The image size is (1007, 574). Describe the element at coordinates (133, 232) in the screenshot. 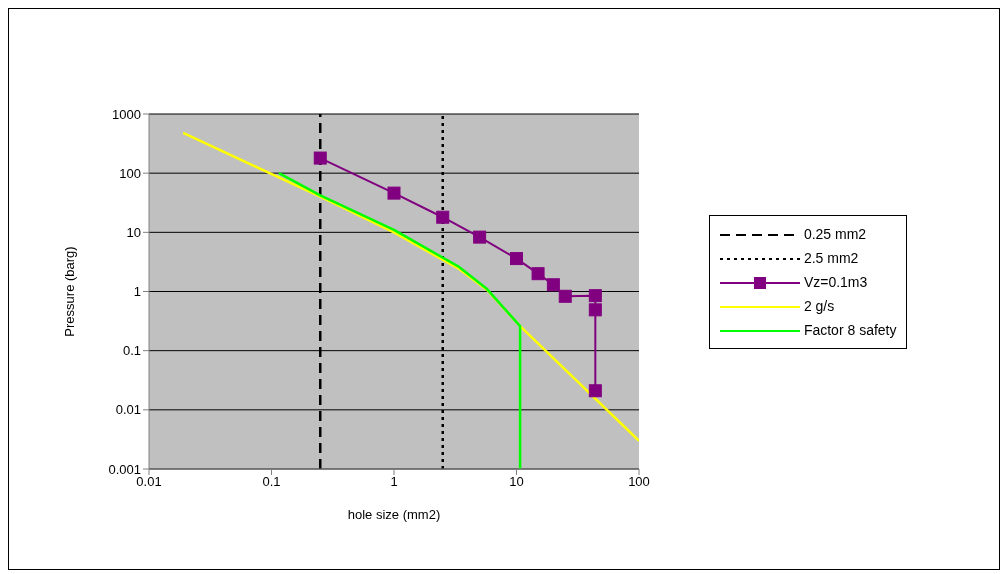

I see `y-tick-label: 10` at that location.